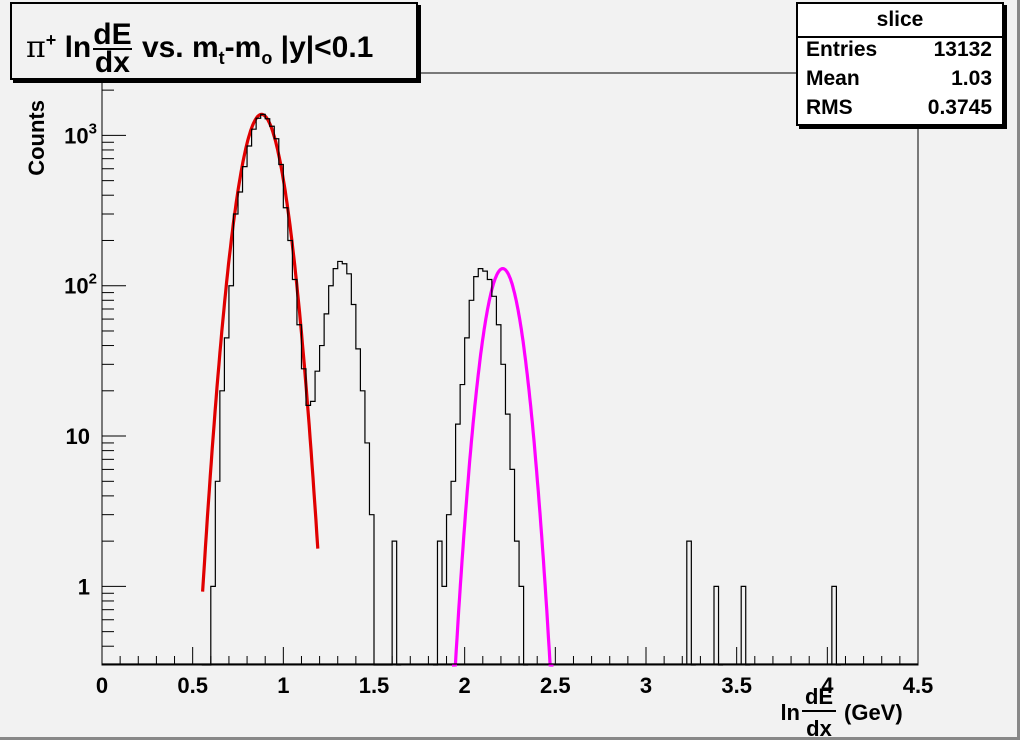 The width and height of the screenshot is (1020, 740). What do you see at coordinates (51, 40) in the screenshot?
I see `title-charge: +` at bounding box center [51, 40].